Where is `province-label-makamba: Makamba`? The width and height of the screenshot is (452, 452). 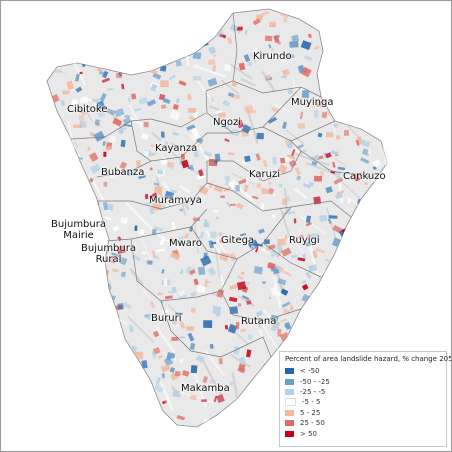
province-label-makamba: Makamba is located at coordinates (205, 388).